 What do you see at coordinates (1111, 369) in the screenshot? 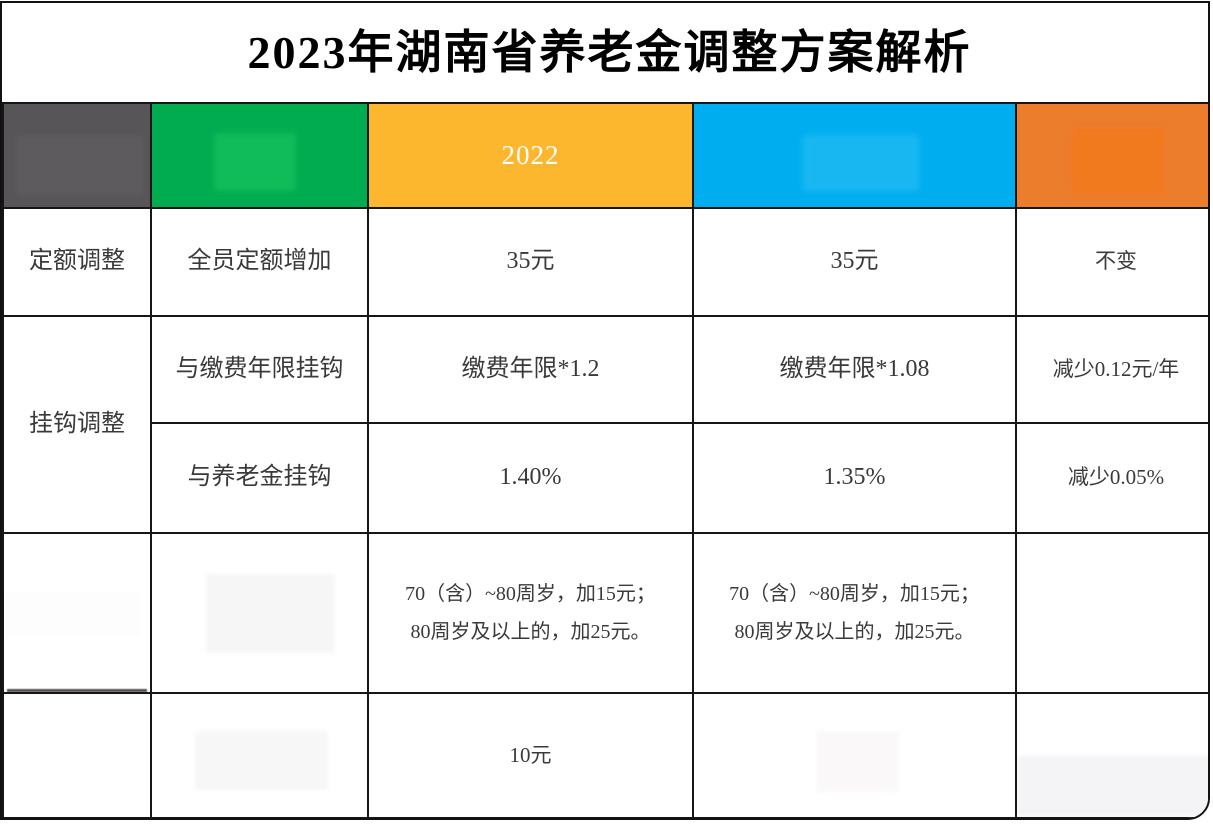
I see `cell-change-years: 减少0.12元/年` at bounding box center [1111, 369].